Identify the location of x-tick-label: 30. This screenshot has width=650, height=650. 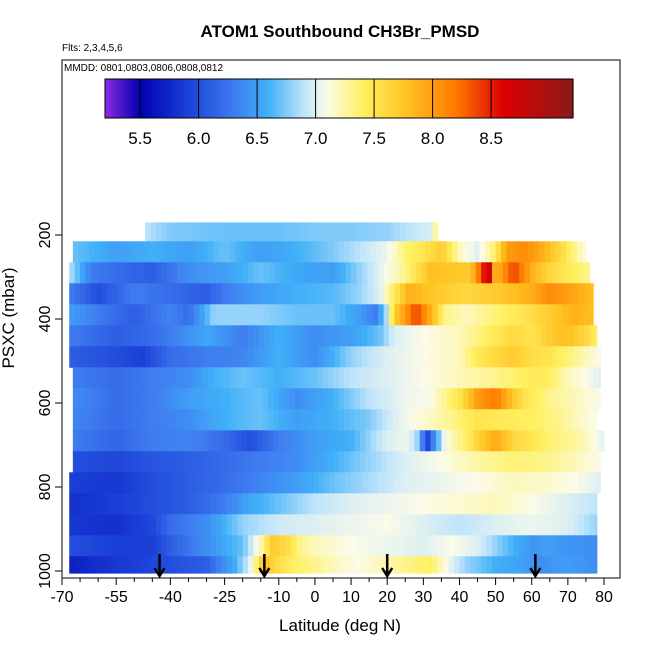
(423, 597).